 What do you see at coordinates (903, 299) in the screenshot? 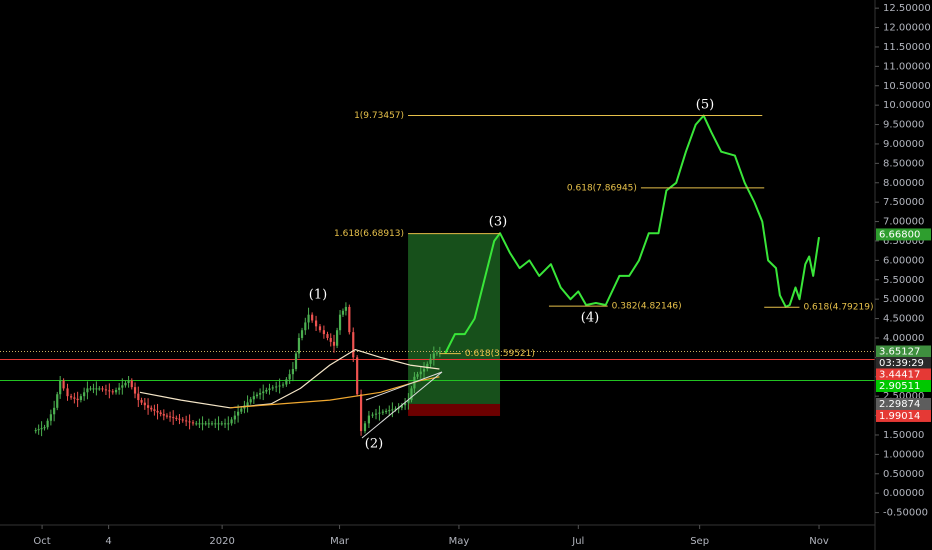
I see `y-tick-label: 5.00000` at bounding box center [903, 299].